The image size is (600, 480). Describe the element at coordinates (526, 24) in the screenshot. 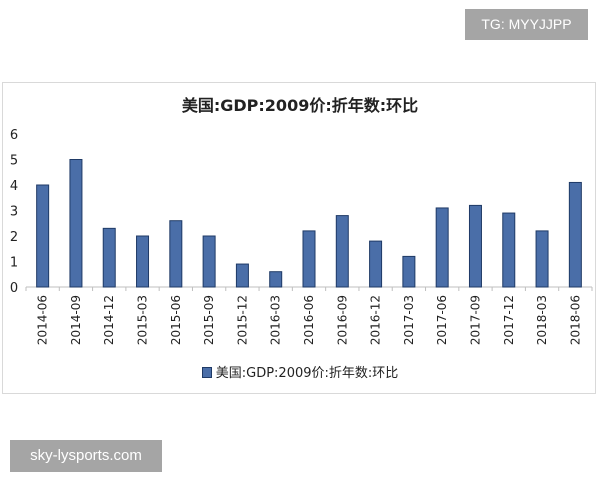

I see `watermark-top: TG: MYYJJPP` at that location.